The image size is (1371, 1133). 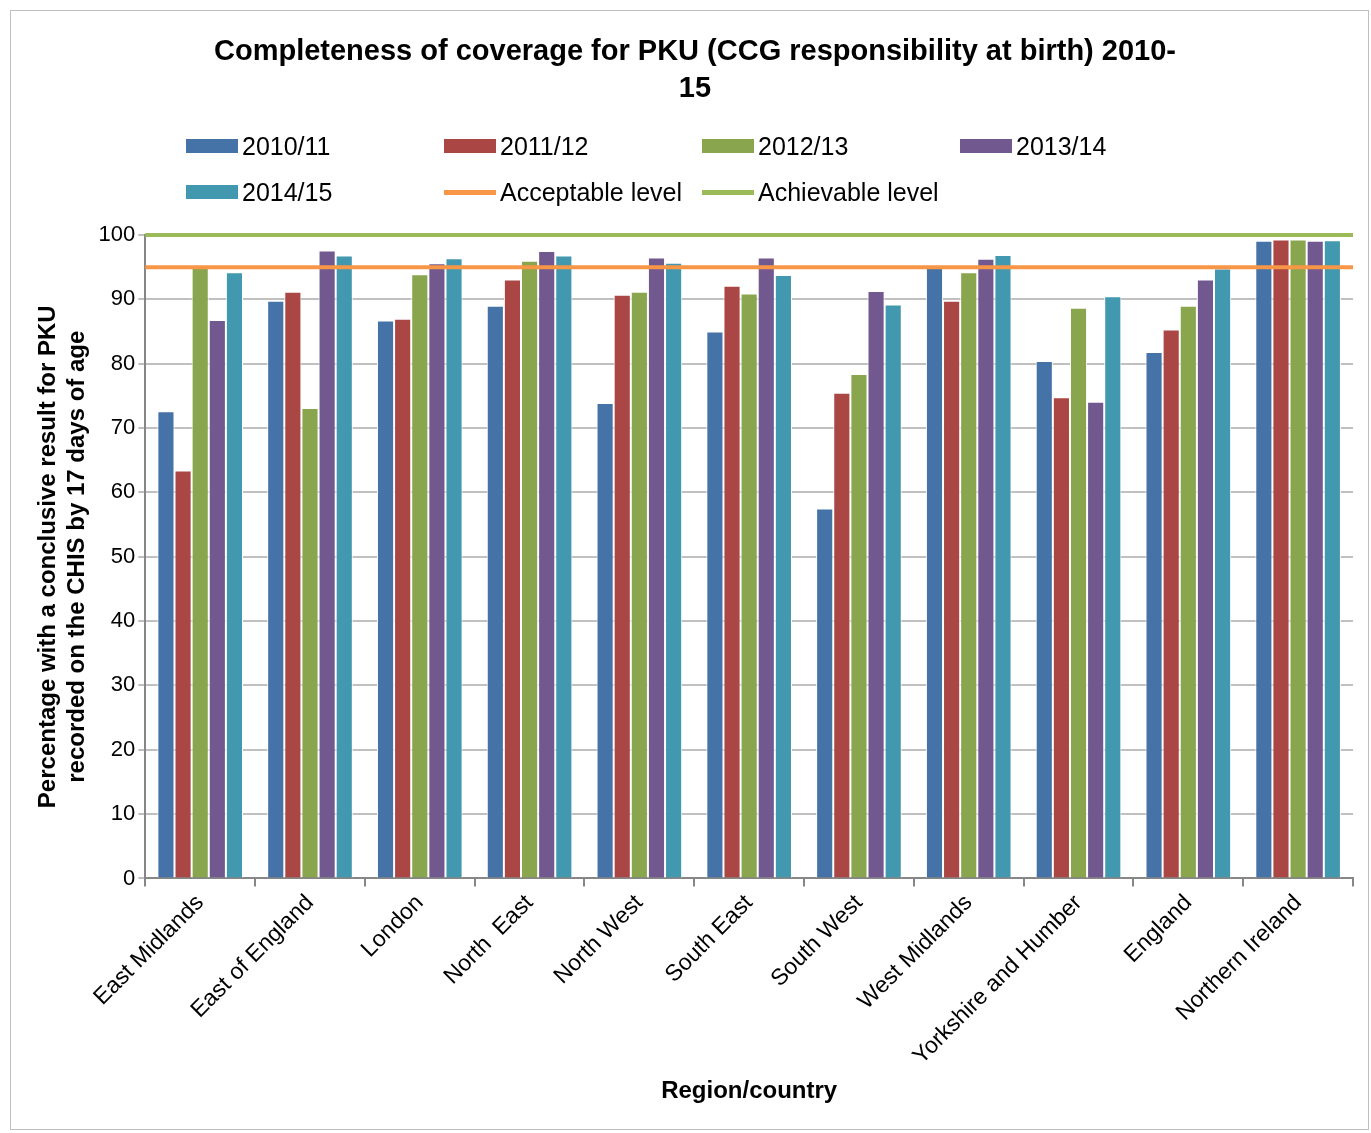 I want to click on y-tick-label: 60, so click(x=123, y=491).